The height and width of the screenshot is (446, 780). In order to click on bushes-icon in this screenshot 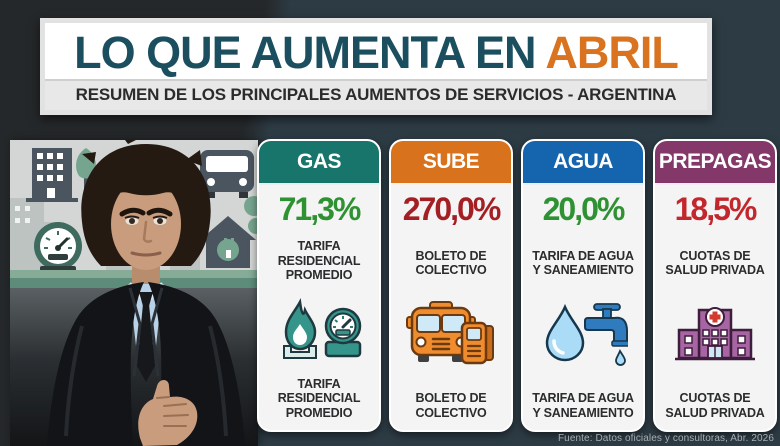, I will do `click(251, 215)`.